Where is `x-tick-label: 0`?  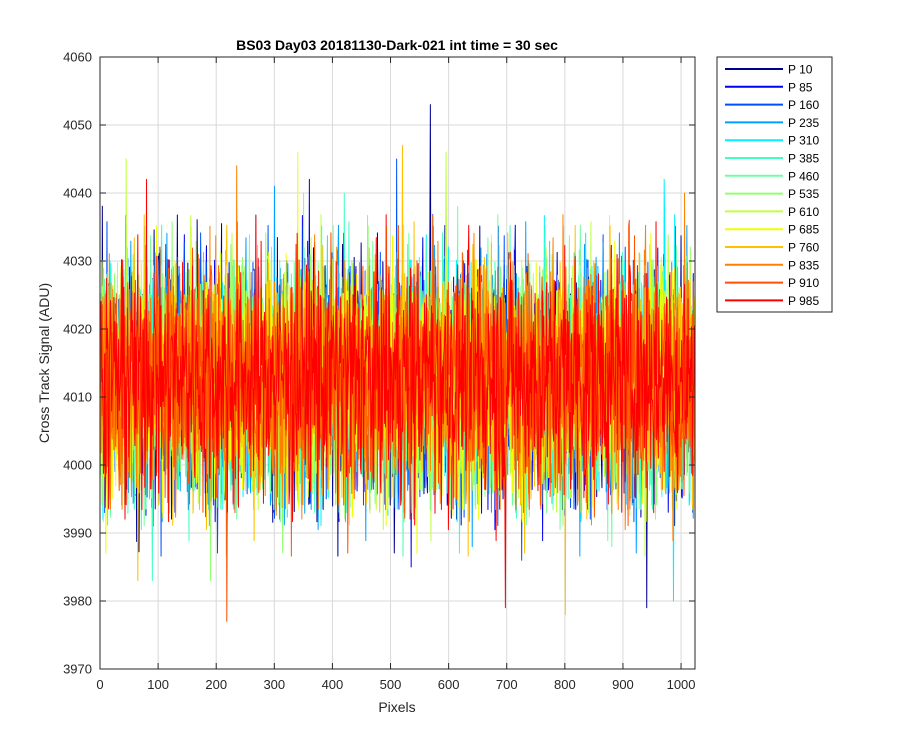
x-tick-label: 0 is located at coordinates (99, 684).